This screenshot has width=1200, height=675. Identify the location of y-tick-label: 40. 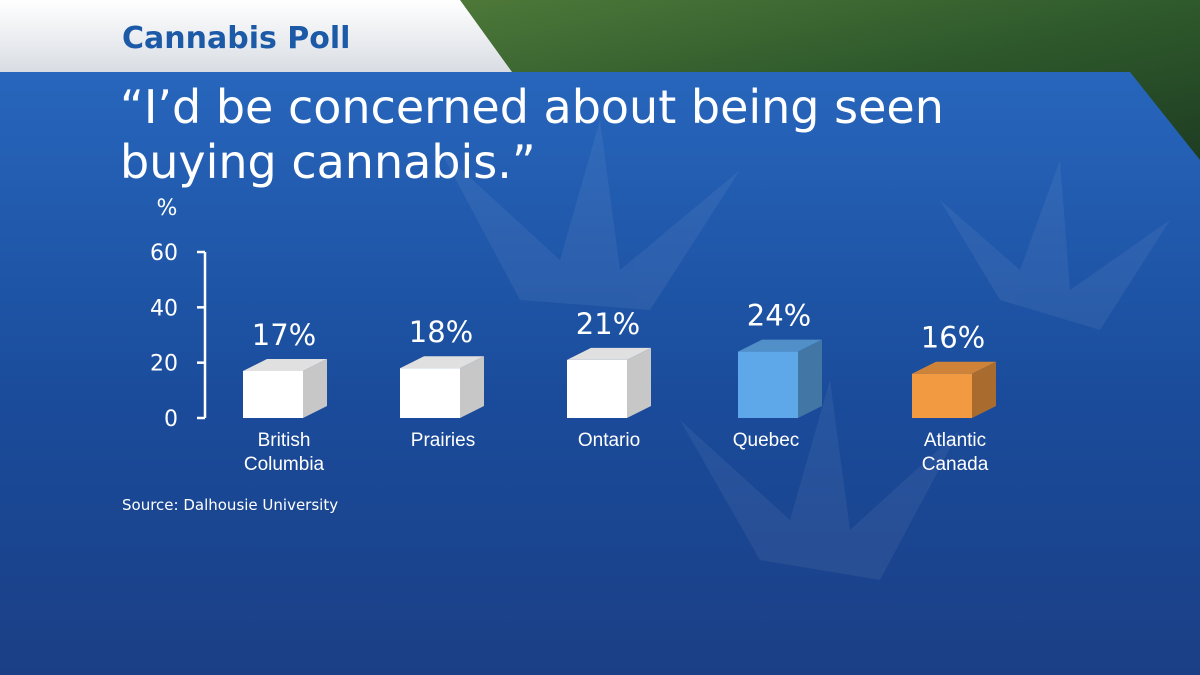
(164, 308).